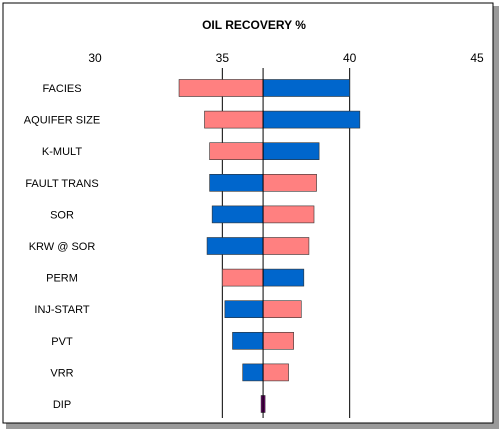 The image size is (500, 430). I want to click on x-tick-label: 30, so click(95, 58).